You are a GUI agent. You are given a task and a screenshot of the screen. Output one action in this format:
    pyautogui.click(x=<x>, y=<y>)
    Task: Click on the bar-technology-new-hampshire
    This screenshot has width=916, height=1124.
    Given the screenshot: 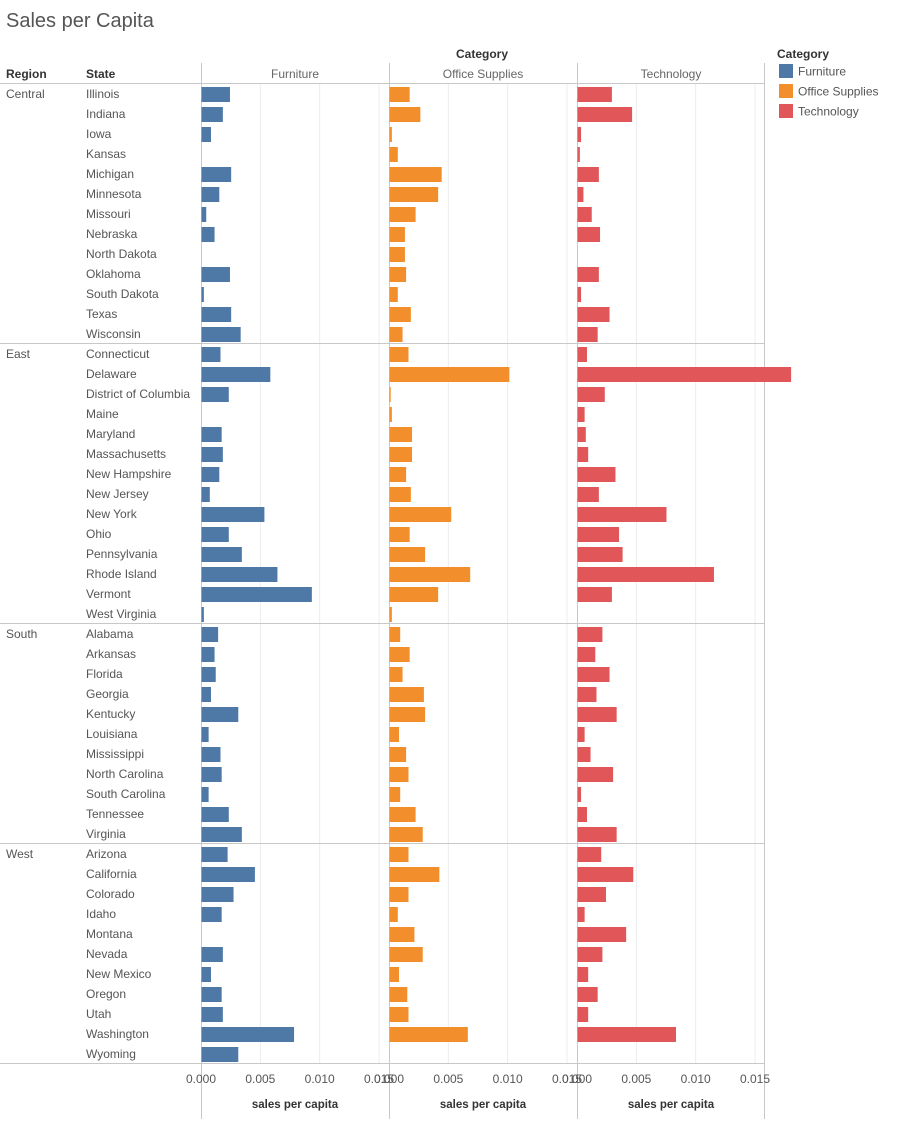 What is the action you would take?
    pyautogui.click(x=596, y=474)
    